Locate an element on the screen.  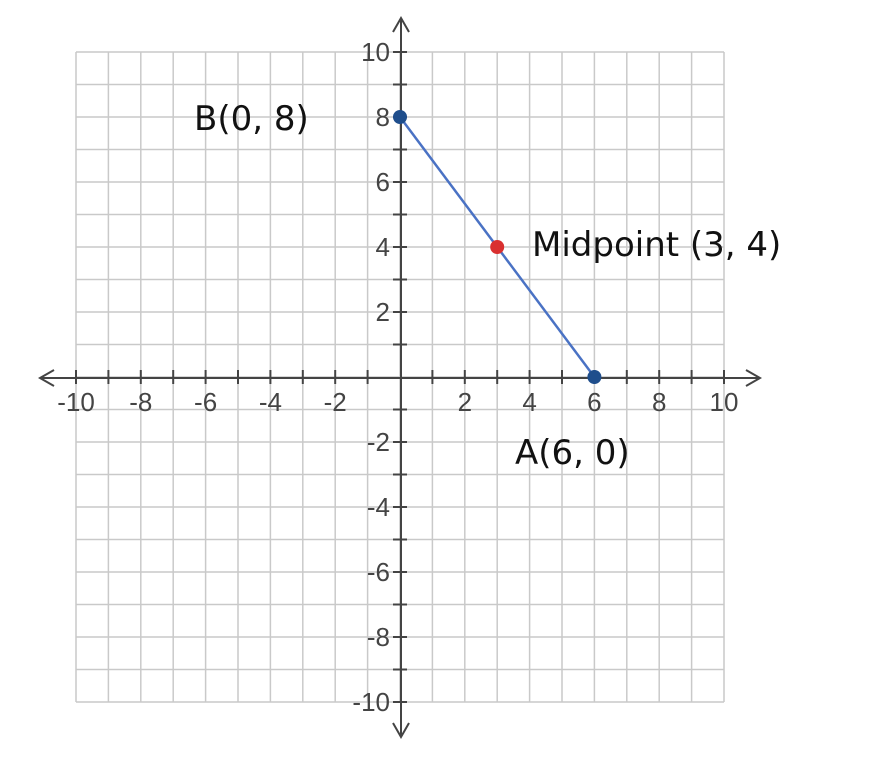
point-a is located at coordinates (594, 377).